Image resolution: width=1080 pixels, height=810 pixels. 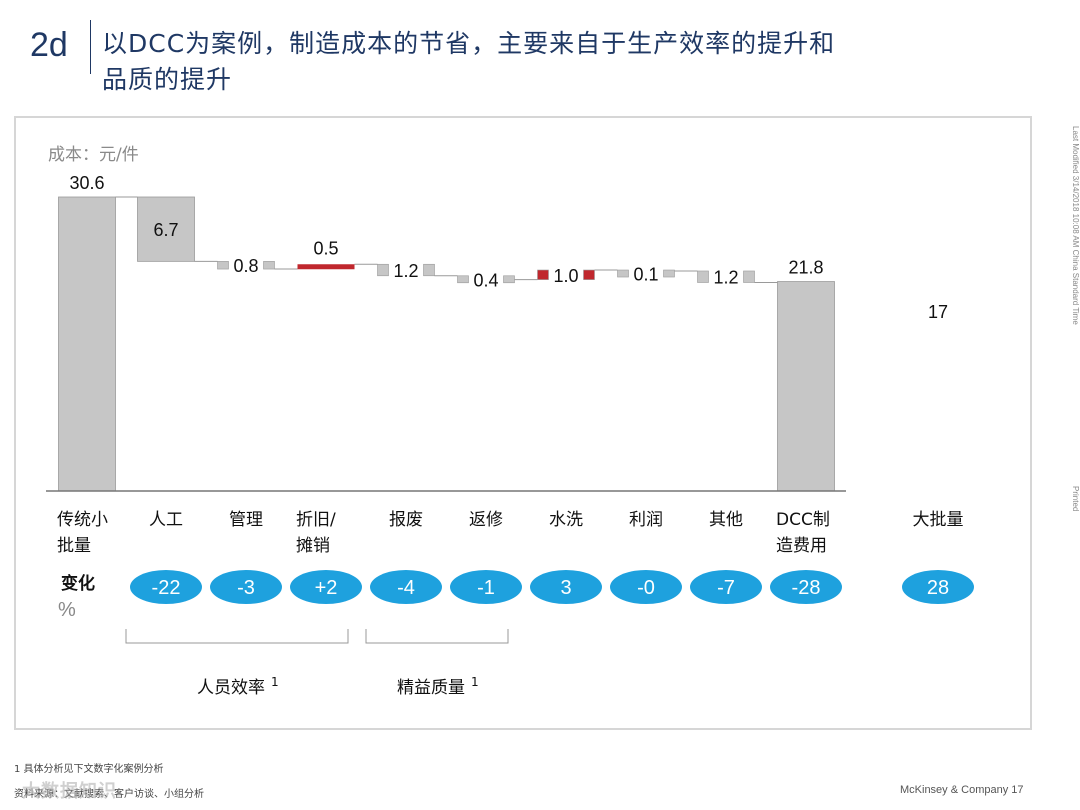 What do you see at coordinates (89, 769) in the screenshot?
I see `footnote: 1 具体分析见下文数字化案例分析` at bounding box center [89, 769].